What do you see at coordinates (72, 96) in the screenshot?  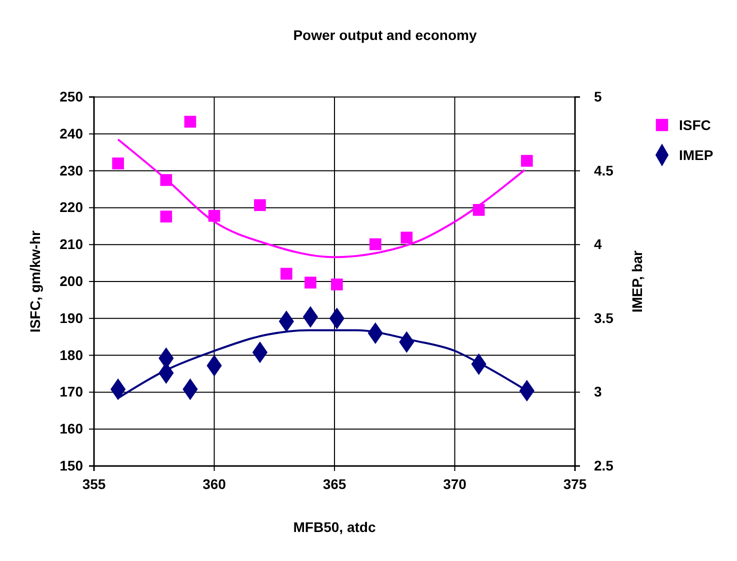 I see `y-tick-label: 250` at bounding box center [72, 96].